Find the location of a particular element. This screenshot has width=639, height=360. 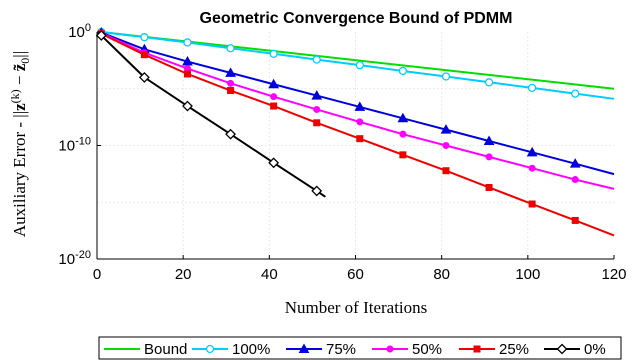

x-tick-label: 120 is located at coordinates (613, 274).